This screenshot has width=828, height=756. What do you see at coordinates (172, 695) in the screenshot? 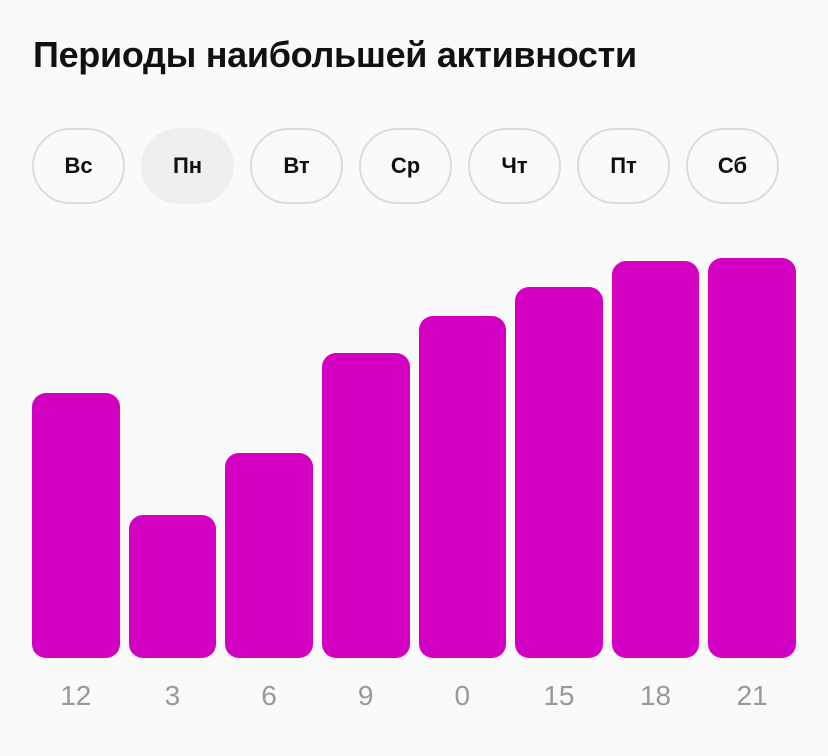
I see `x-label: 3` at bounding box center [172, 695].